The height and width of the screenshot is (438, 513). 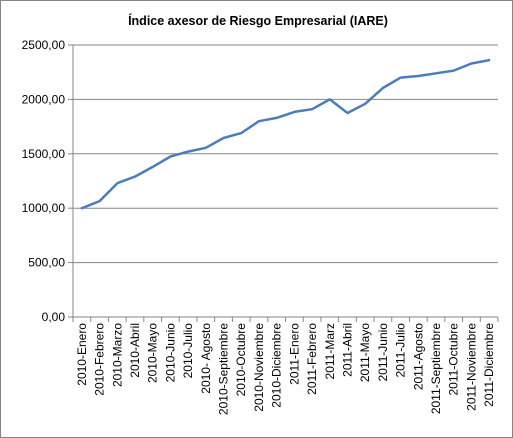 I want to click on x-tick-label: 2011-Febrero, so click(x=312, y=359).